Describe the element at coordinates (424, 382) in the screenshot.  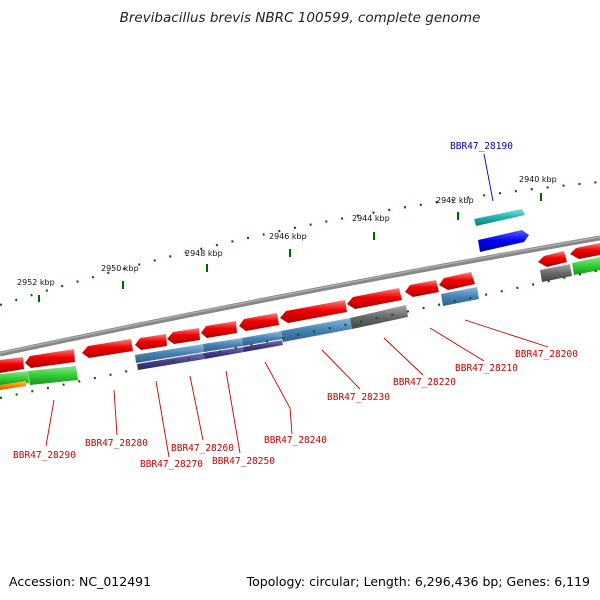
I see `gene-label: BBR47_28220` at that location.